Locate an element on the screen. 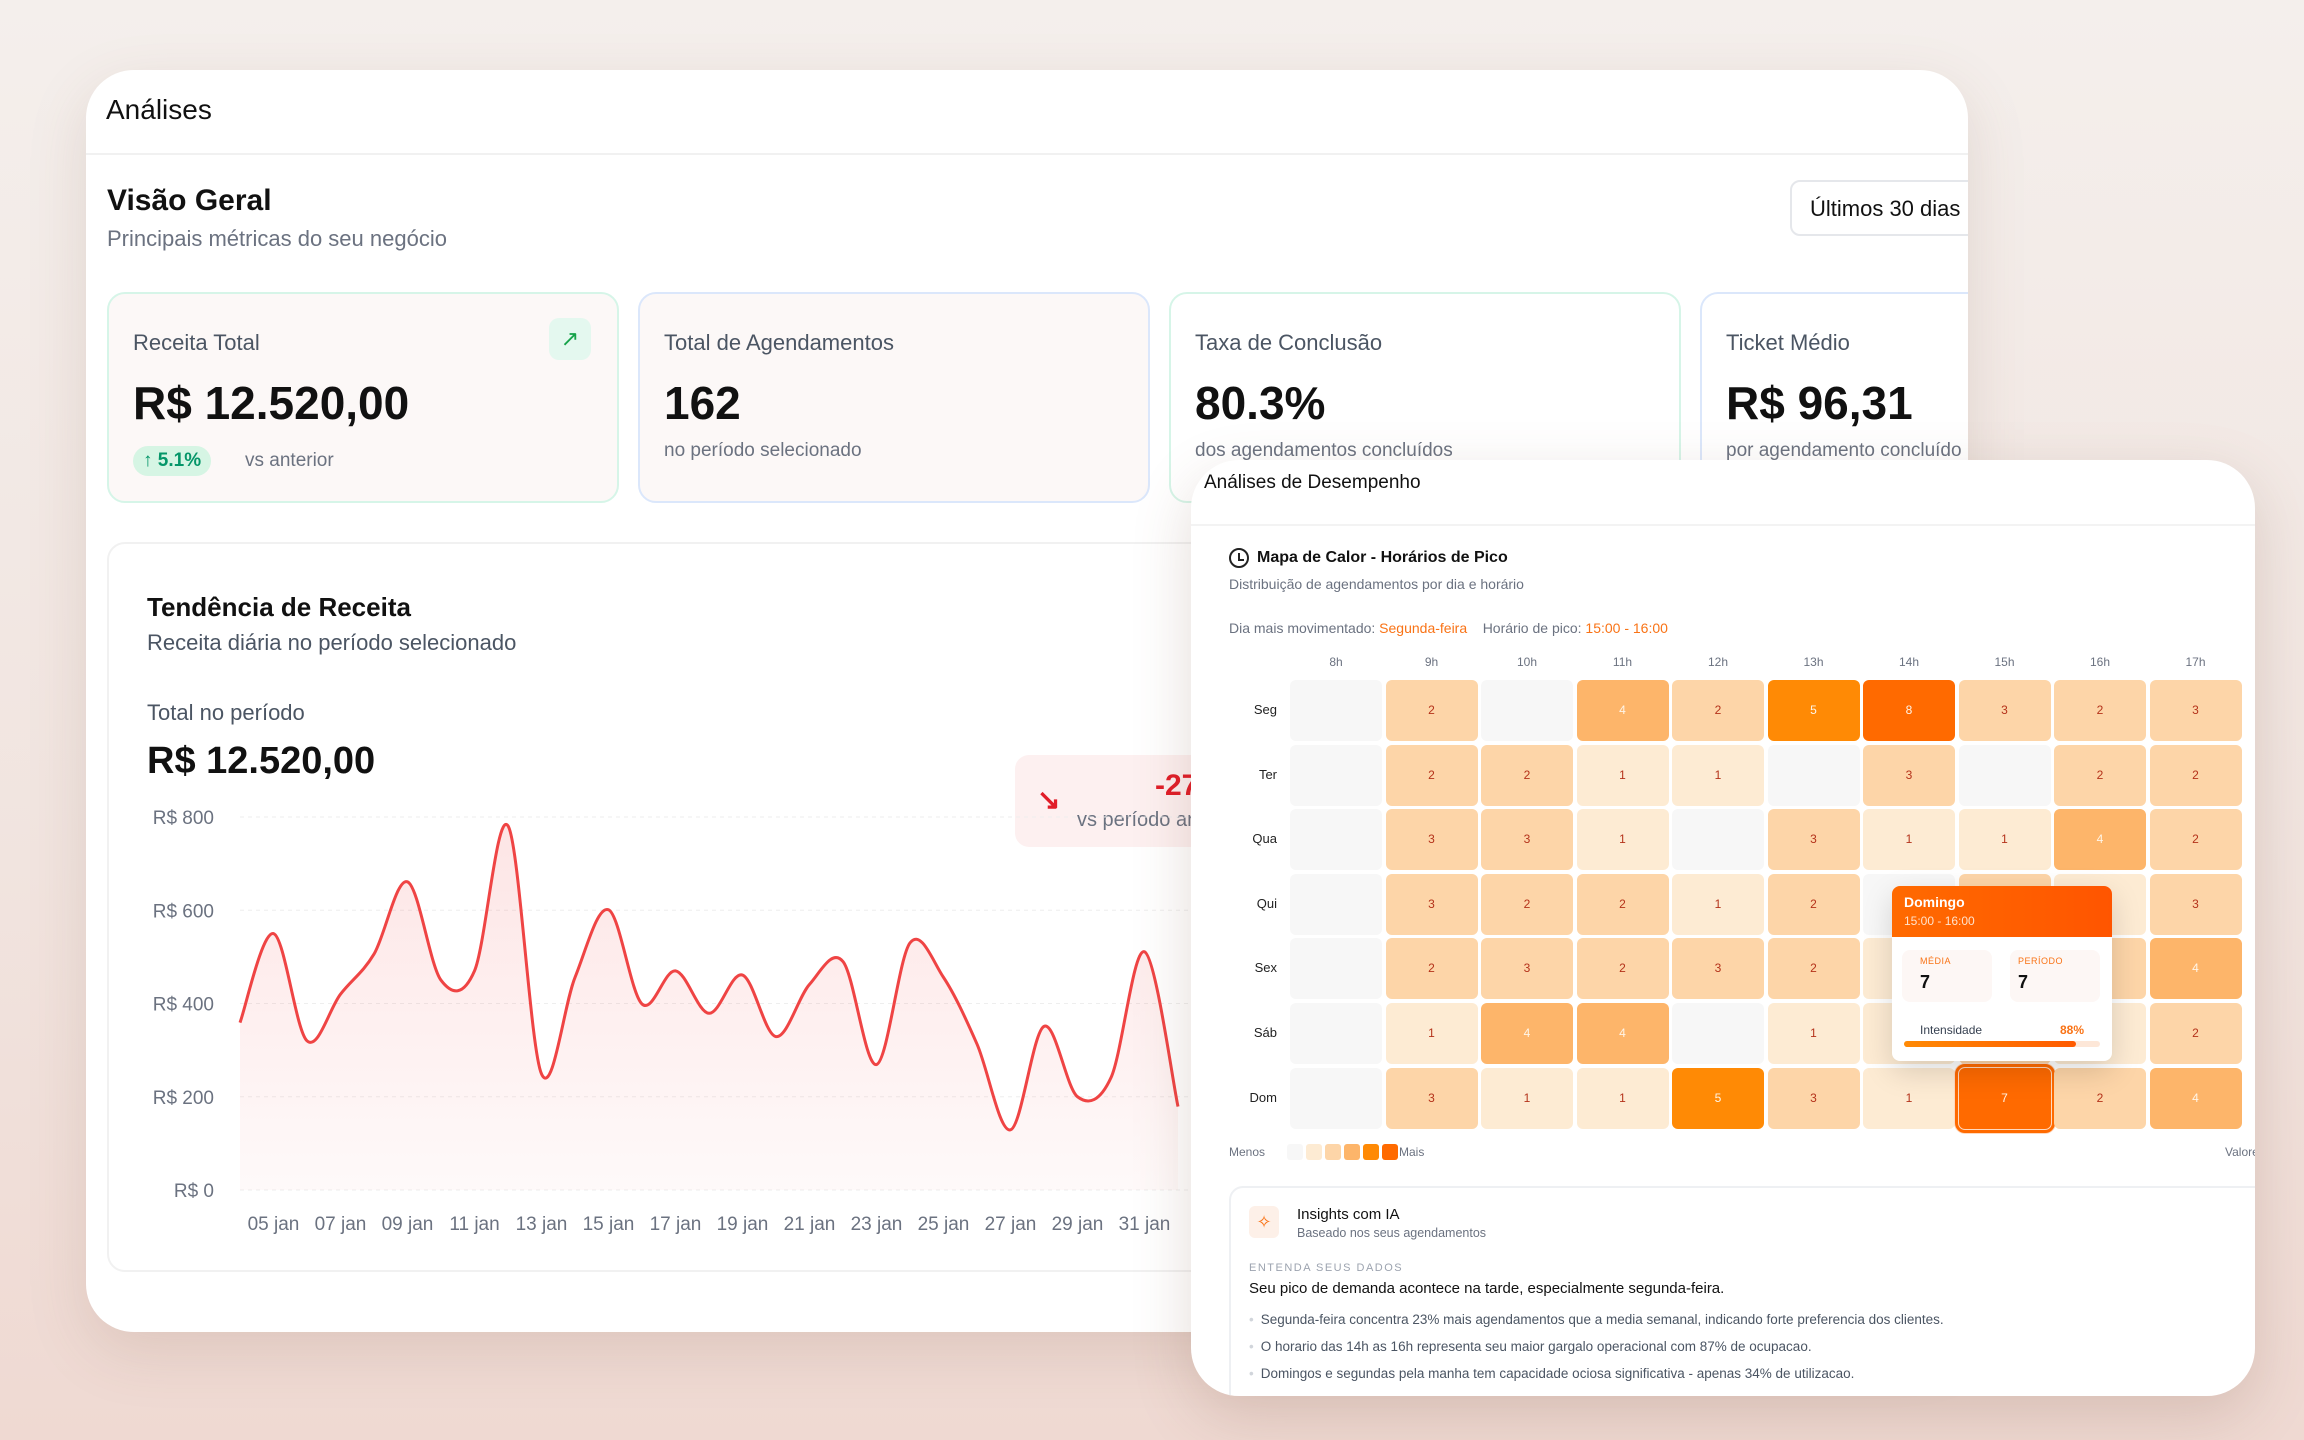 Image resolution: width=2304 pixels, height=1440 pixels. heatmap-title: Mapa de Calor - Horários de Pico is located at coordinates (1382, 557).